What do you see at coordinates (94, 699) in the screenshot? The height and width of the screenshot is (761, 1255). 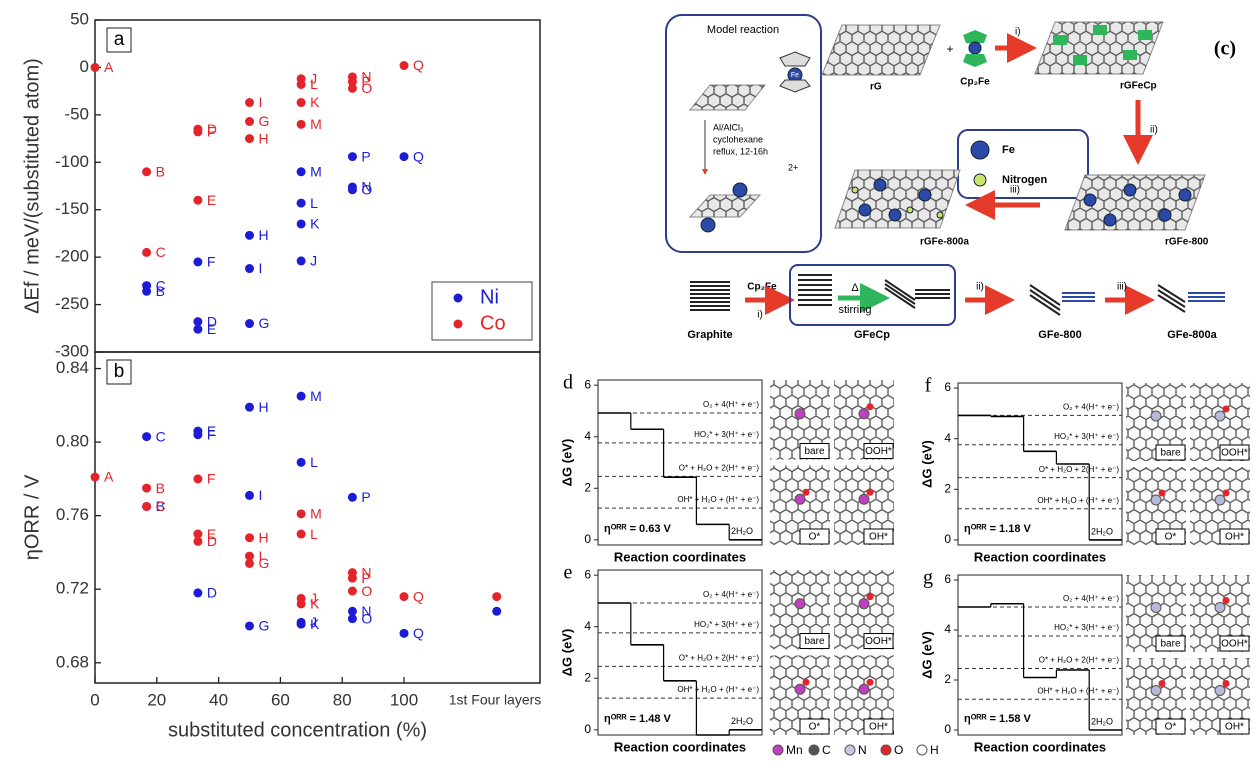 I see `x-tick-label: 0` at bounding box center [94, 699].